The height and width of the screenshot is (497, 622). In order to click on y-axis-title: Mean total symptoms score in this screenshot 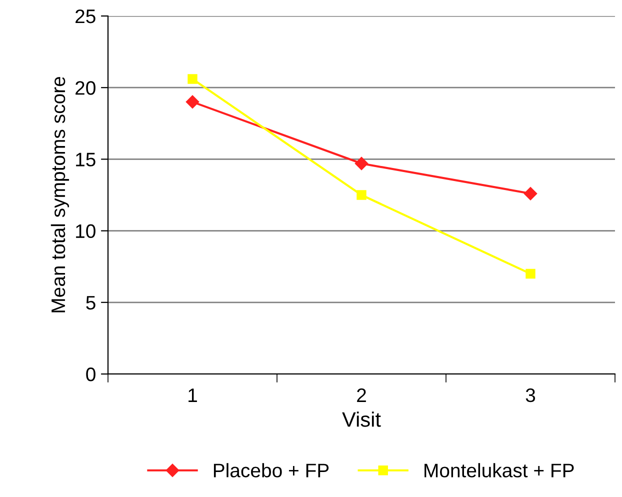, I will do `click(60, 194)`.